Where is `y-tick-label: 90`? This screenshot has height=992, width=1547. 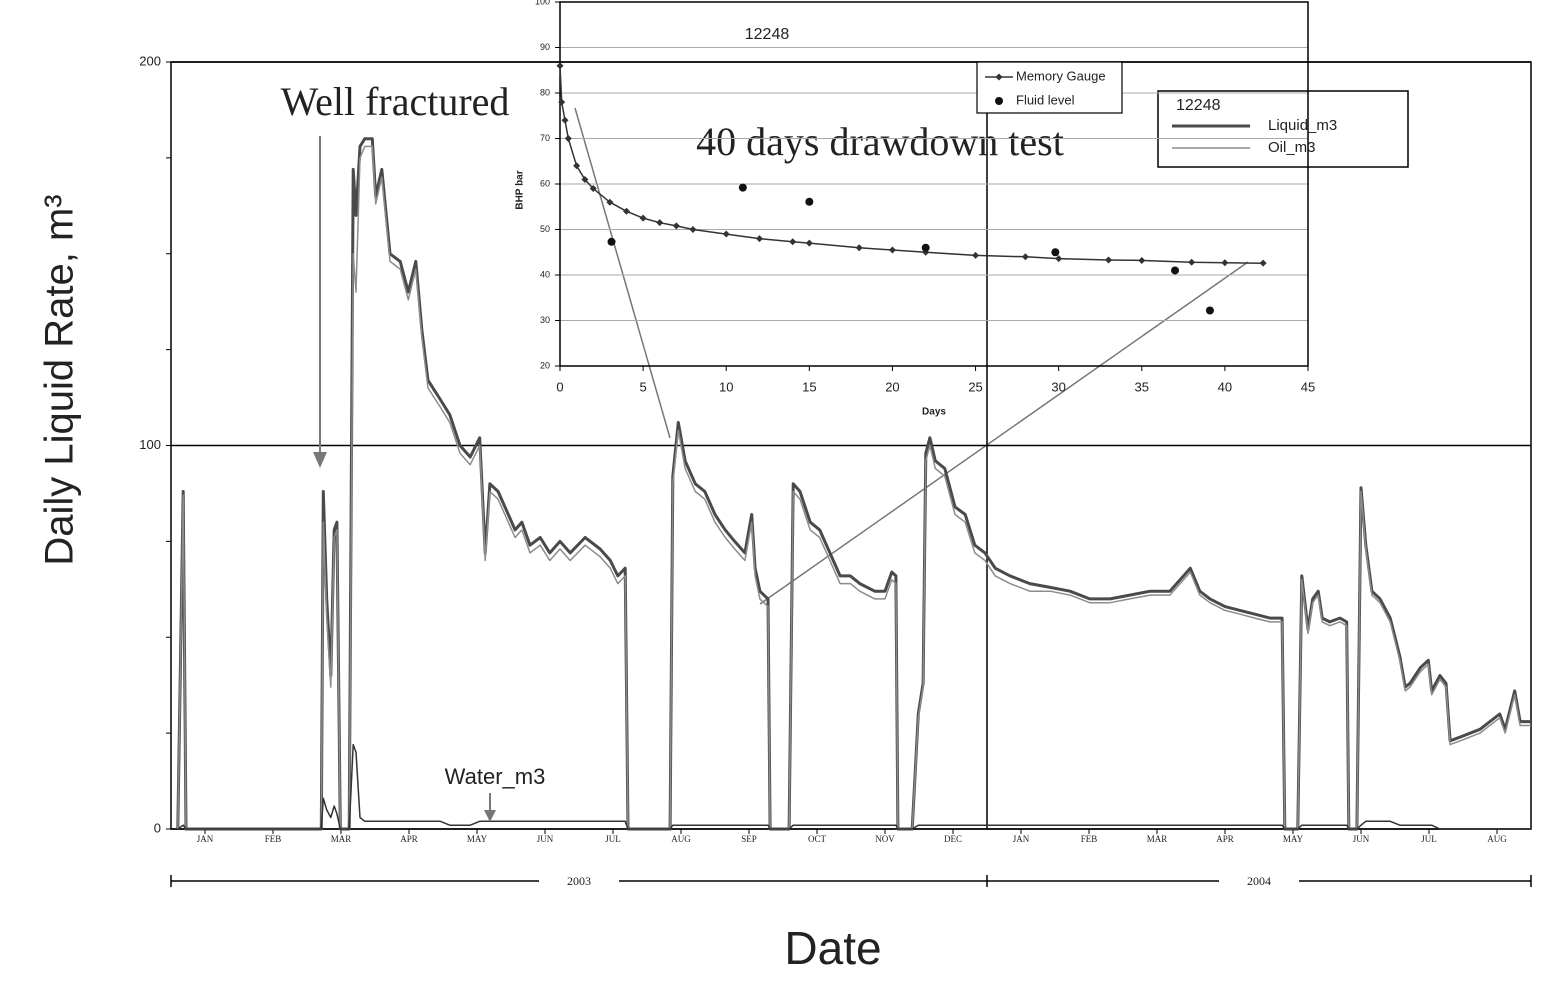
y-tick-label: 90 is located at coordinates (545, 47).